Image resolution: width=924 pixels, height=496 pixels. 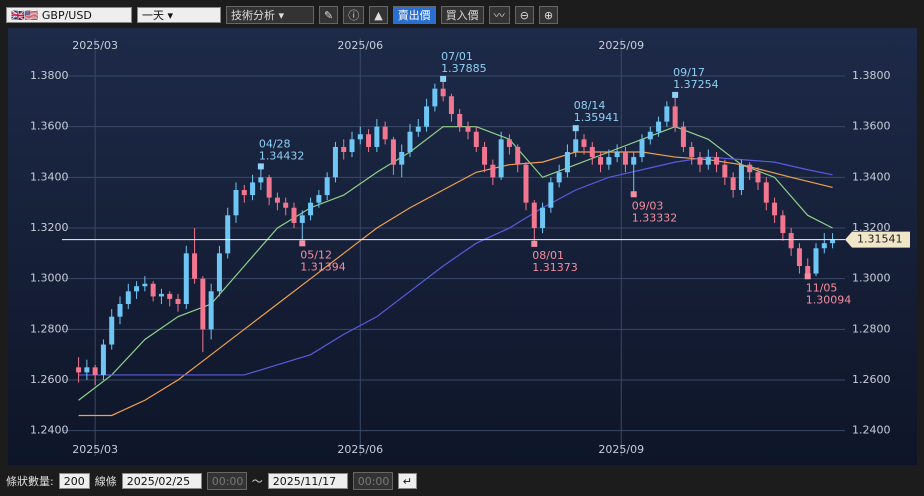 What do you see at coordinates (66, 15) in the screenshot?
I see `symbol: GBP/USD` at bounding box center [66, 15].